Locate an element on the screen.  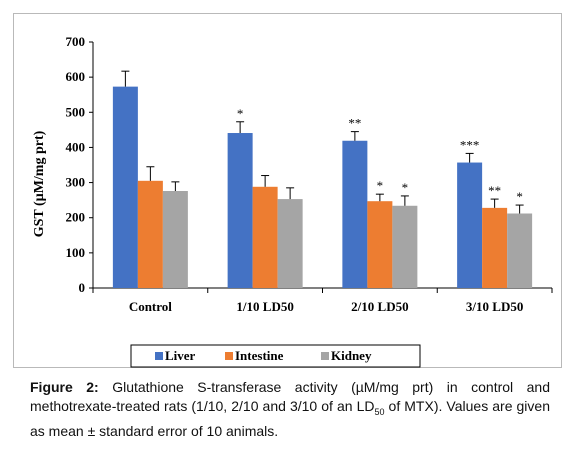
y-tick-label: 100 is located at coordinates (76, 252).